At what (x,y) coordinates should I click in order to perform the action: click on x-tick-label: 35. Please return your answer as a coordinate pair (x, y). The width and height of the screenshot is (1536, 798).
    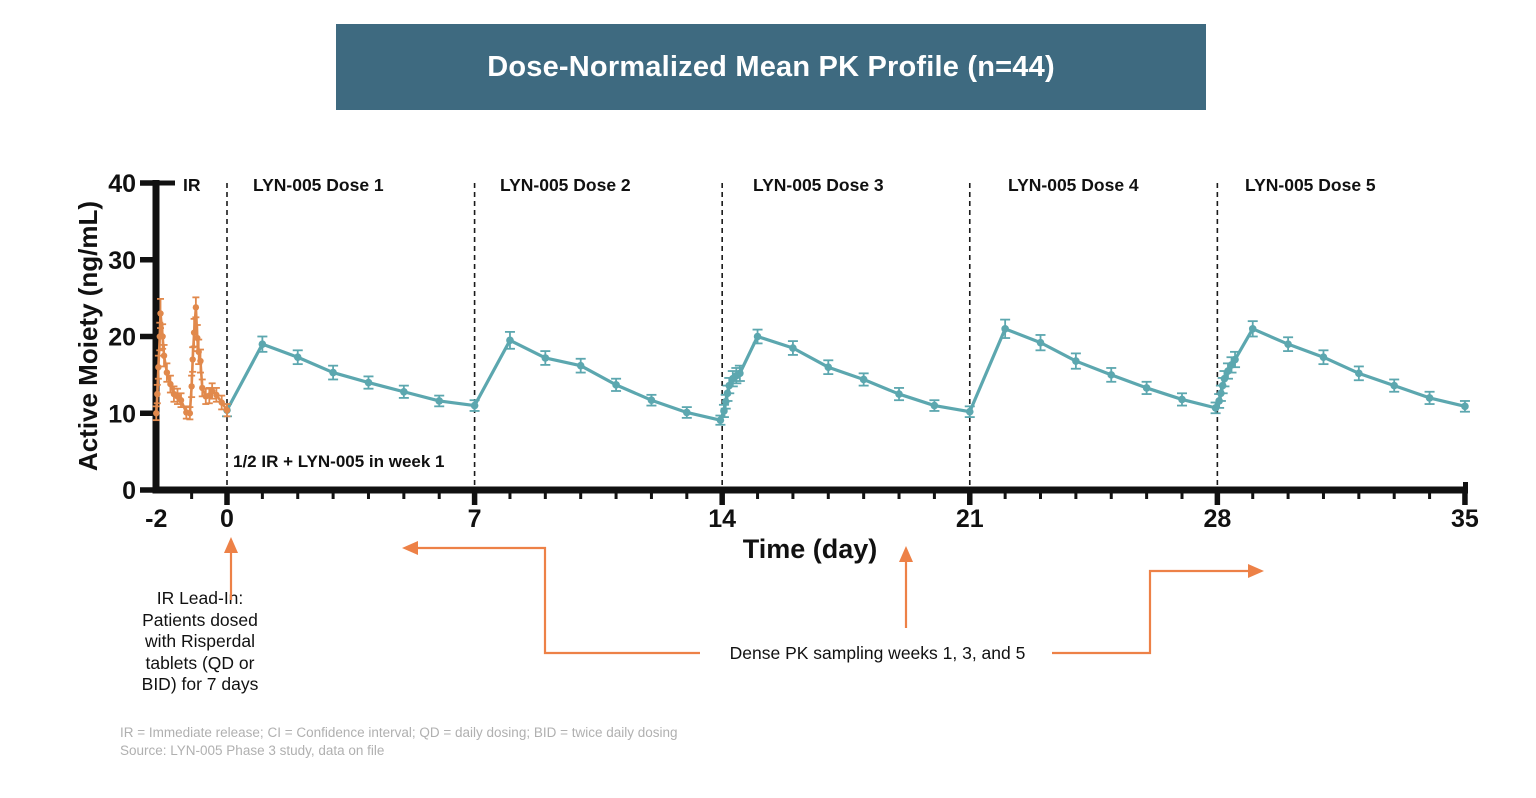
    Looking at the image, I should click on (1465, 519).